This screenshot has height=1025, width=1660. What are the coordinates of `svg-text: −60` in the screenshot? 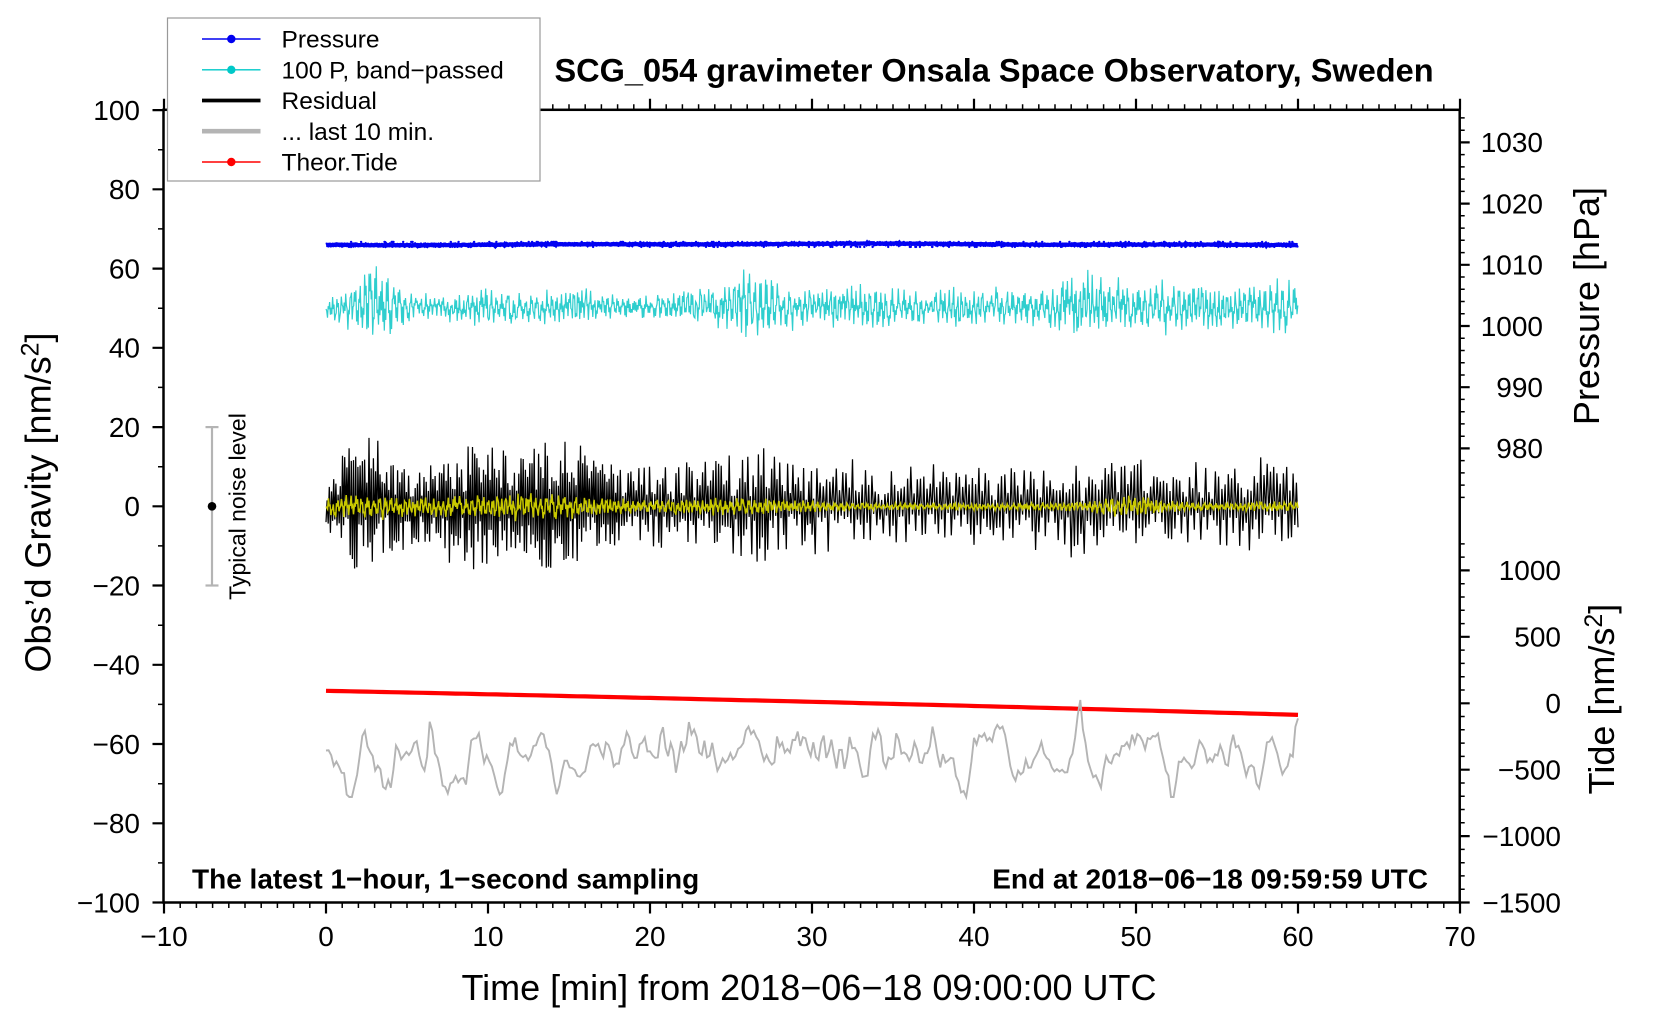 It's located at (117, 744).